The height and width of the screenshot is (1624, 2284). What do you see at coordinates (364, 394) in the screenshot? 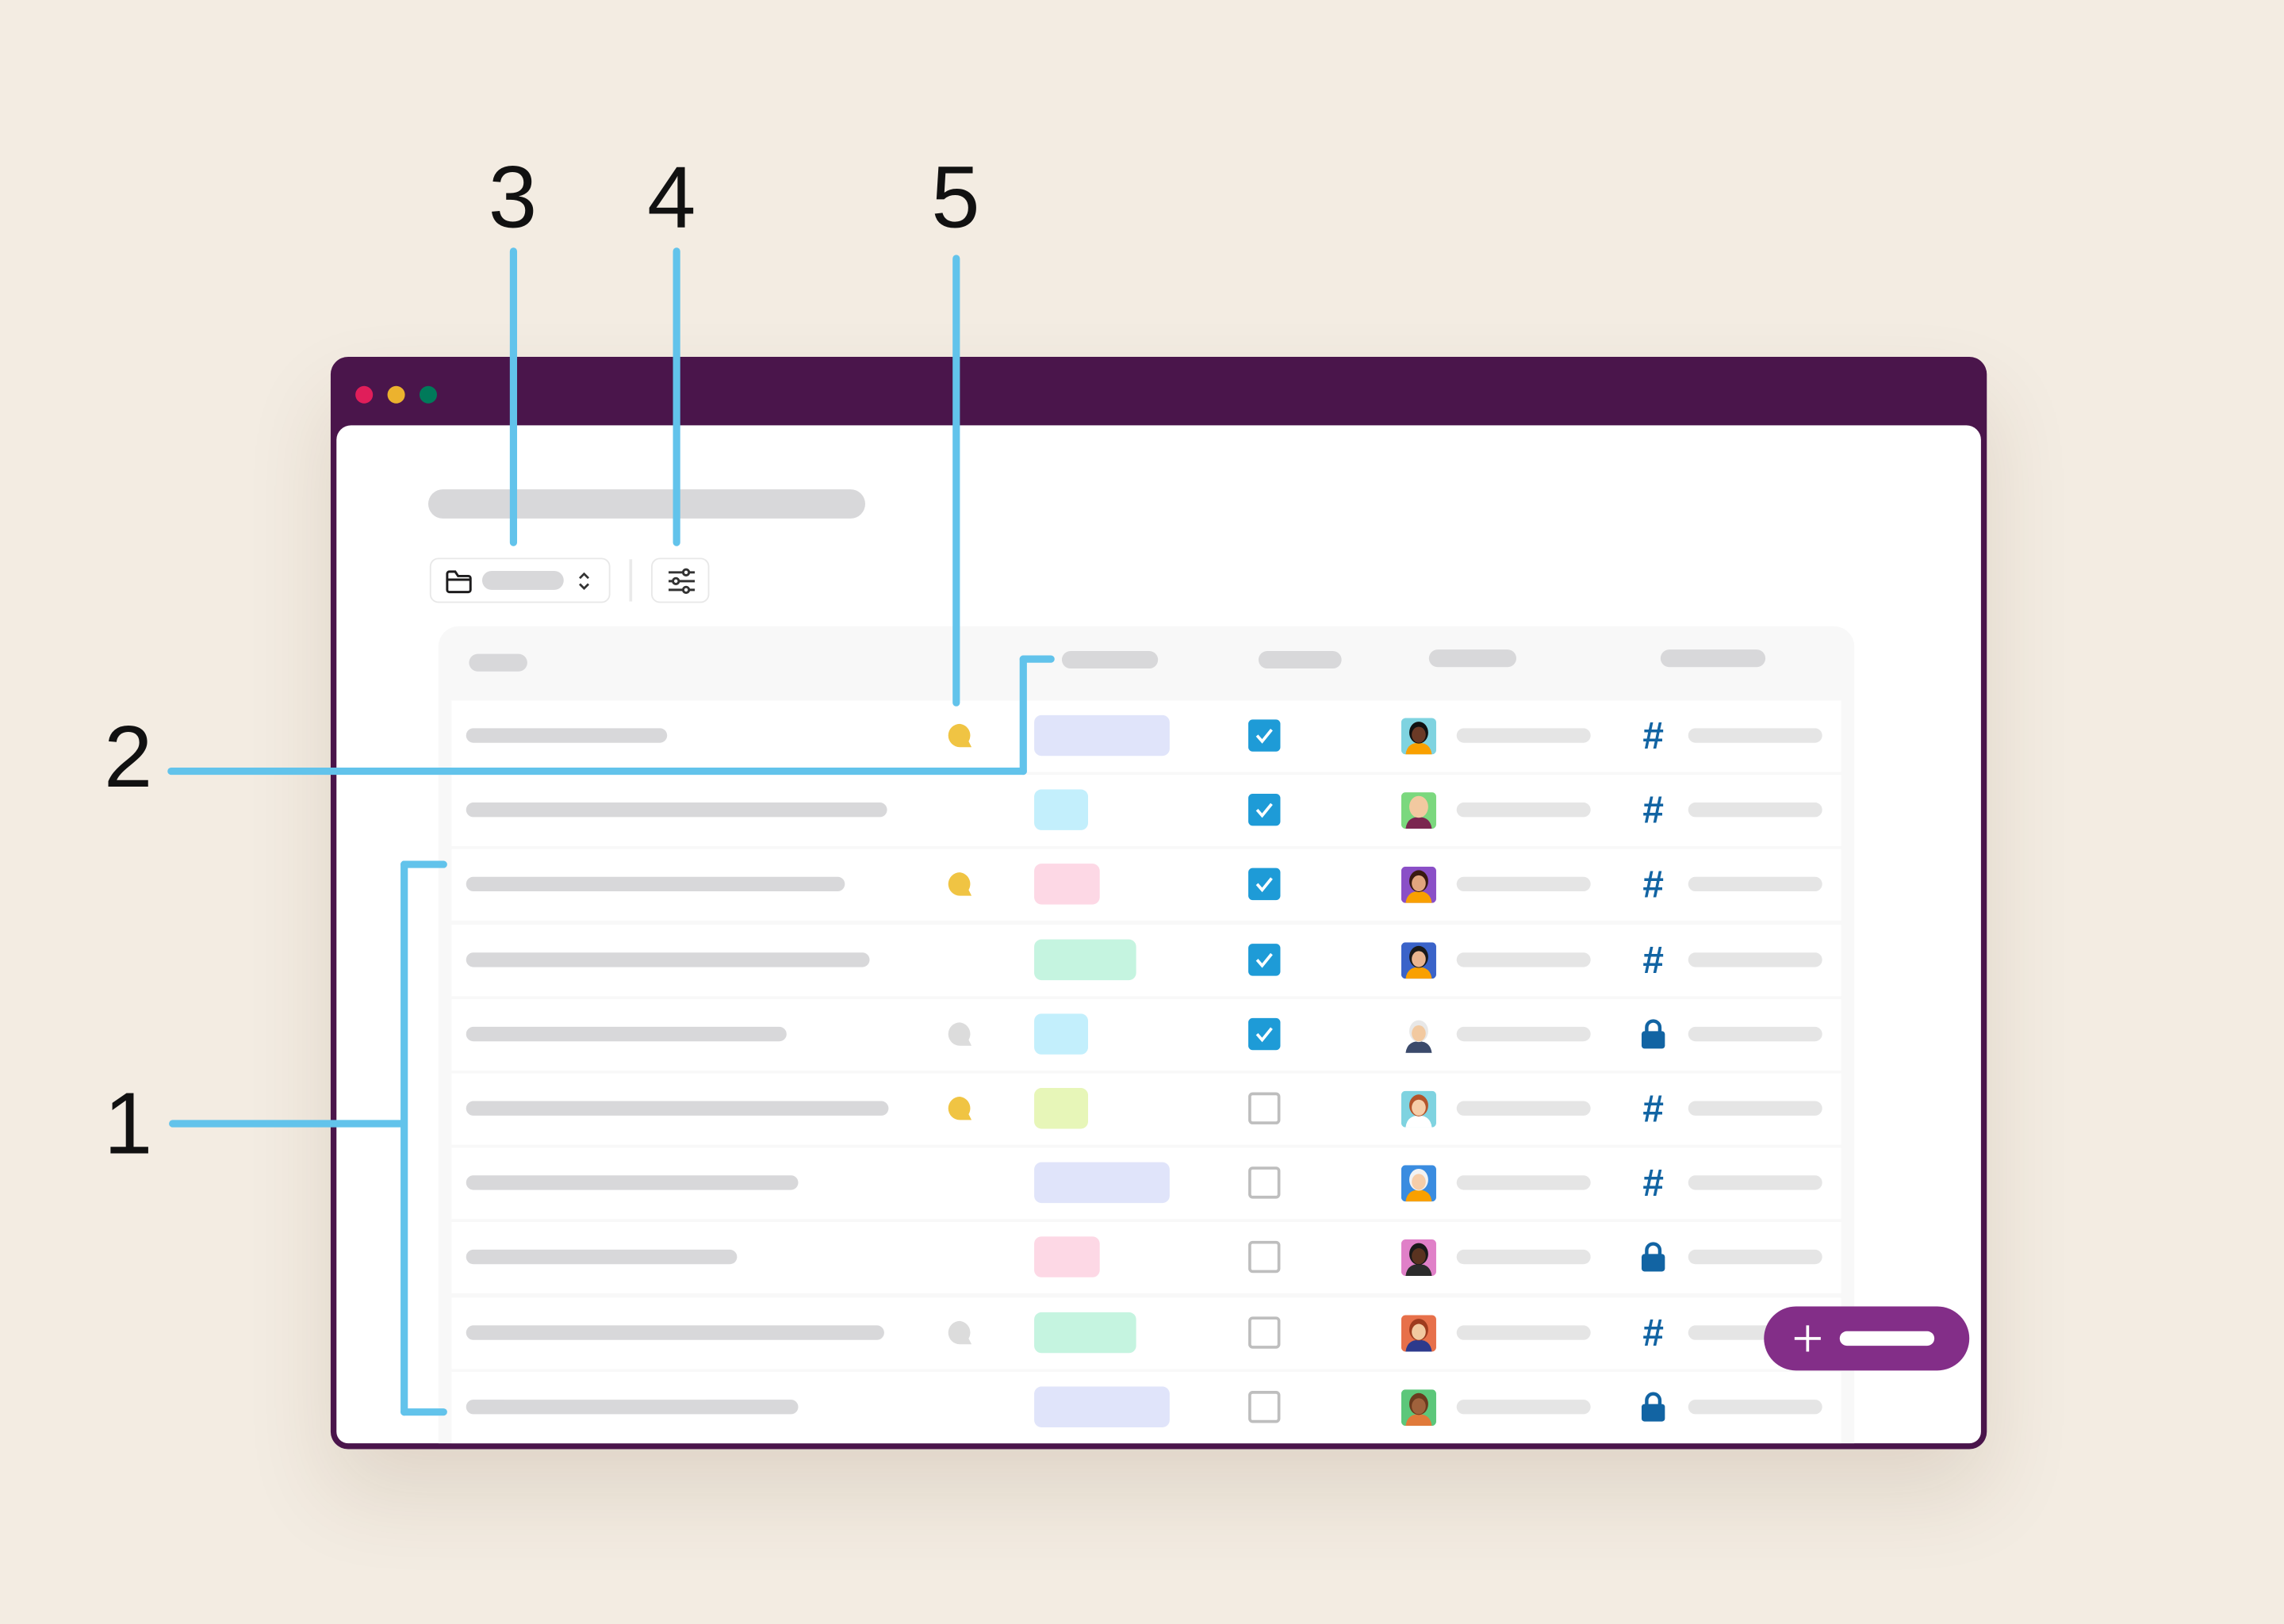
I see `close-window-button` at bounding box center [364, 394].